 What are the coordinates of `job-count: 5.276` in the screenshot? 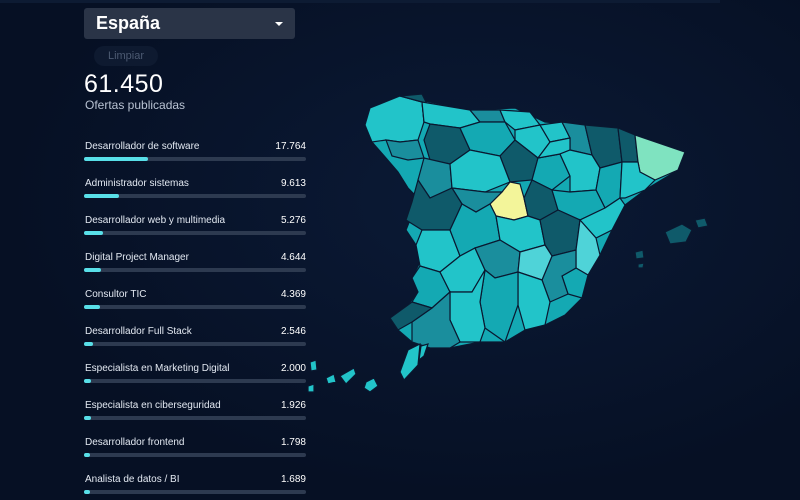 It's located at (293, 220).